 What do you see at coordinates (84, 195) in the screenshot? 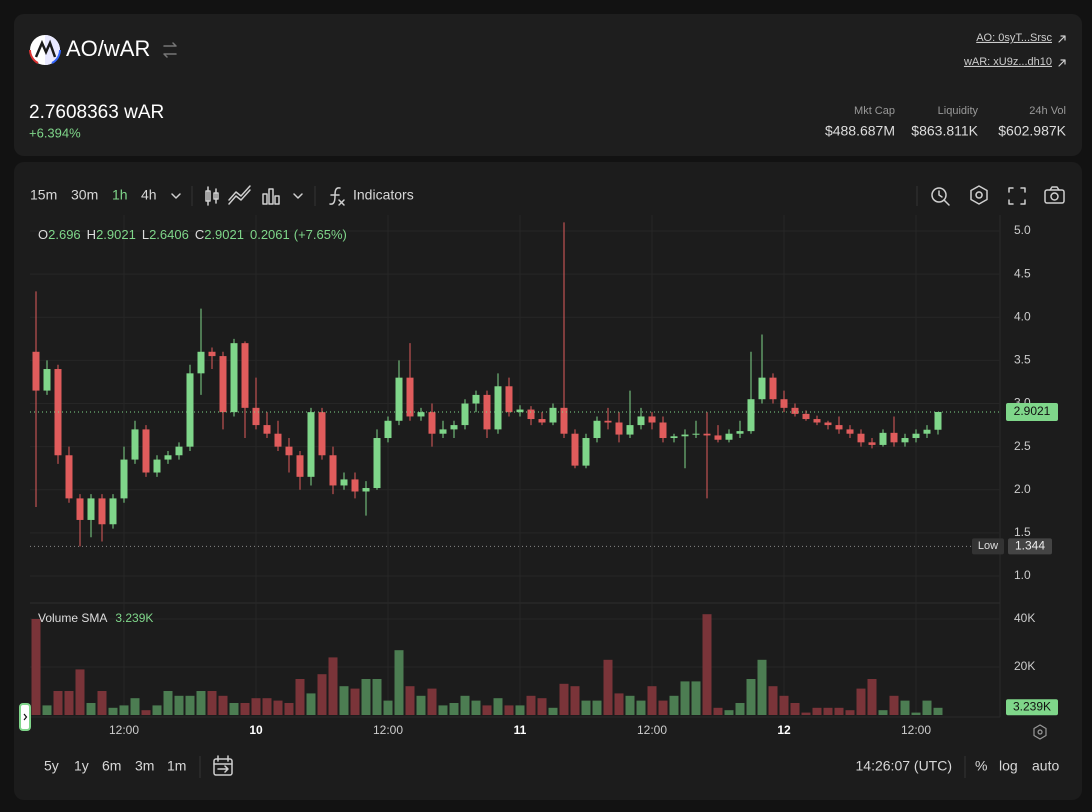
I see `interval-button: 30m` at bounding box center [84, 195].